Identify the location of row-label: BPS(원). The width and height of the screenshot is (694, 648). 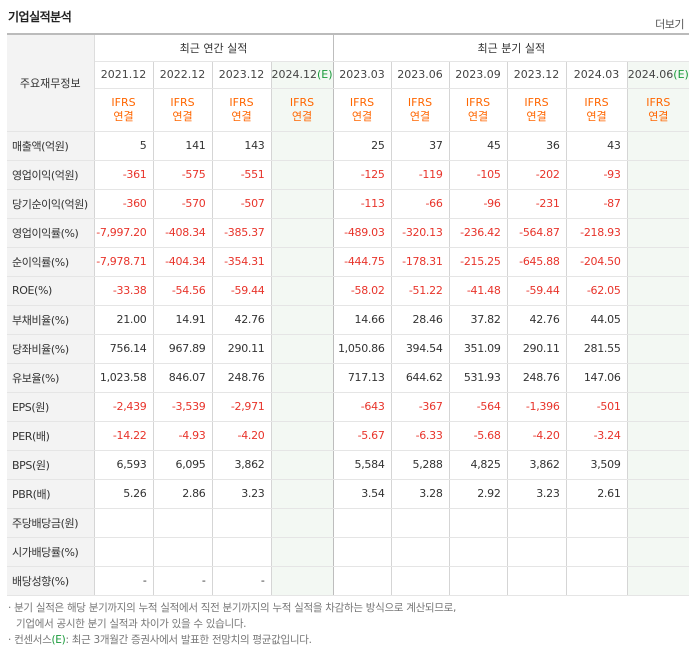
(50, 465).